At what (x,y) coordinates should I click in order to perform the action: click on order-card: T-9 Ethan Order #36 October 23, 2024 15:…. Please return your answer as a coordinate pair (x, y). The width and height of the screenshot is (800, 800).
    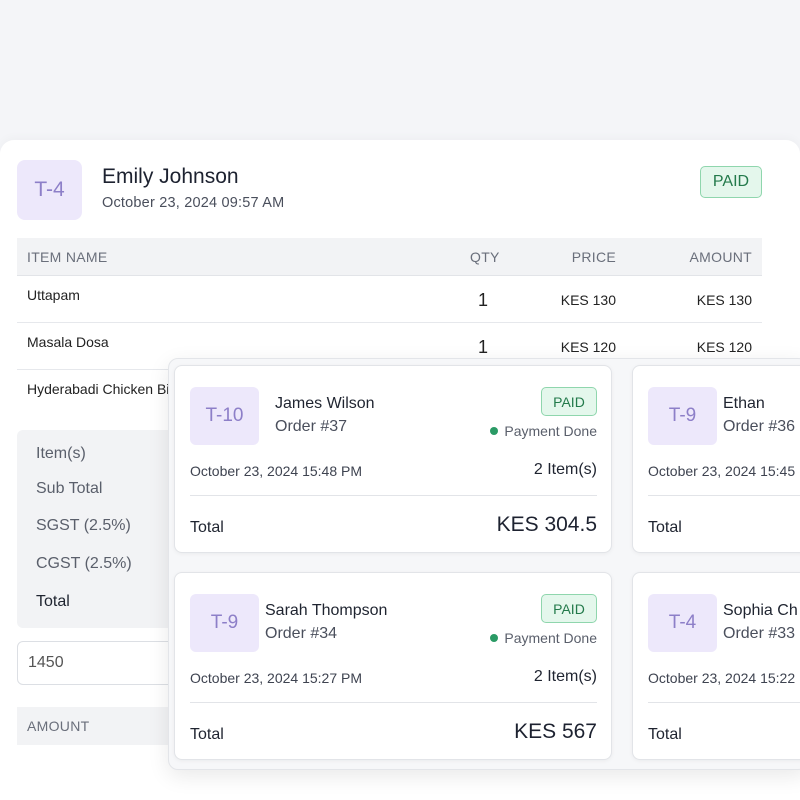
    Looking at the image, I should click on (716, 459).